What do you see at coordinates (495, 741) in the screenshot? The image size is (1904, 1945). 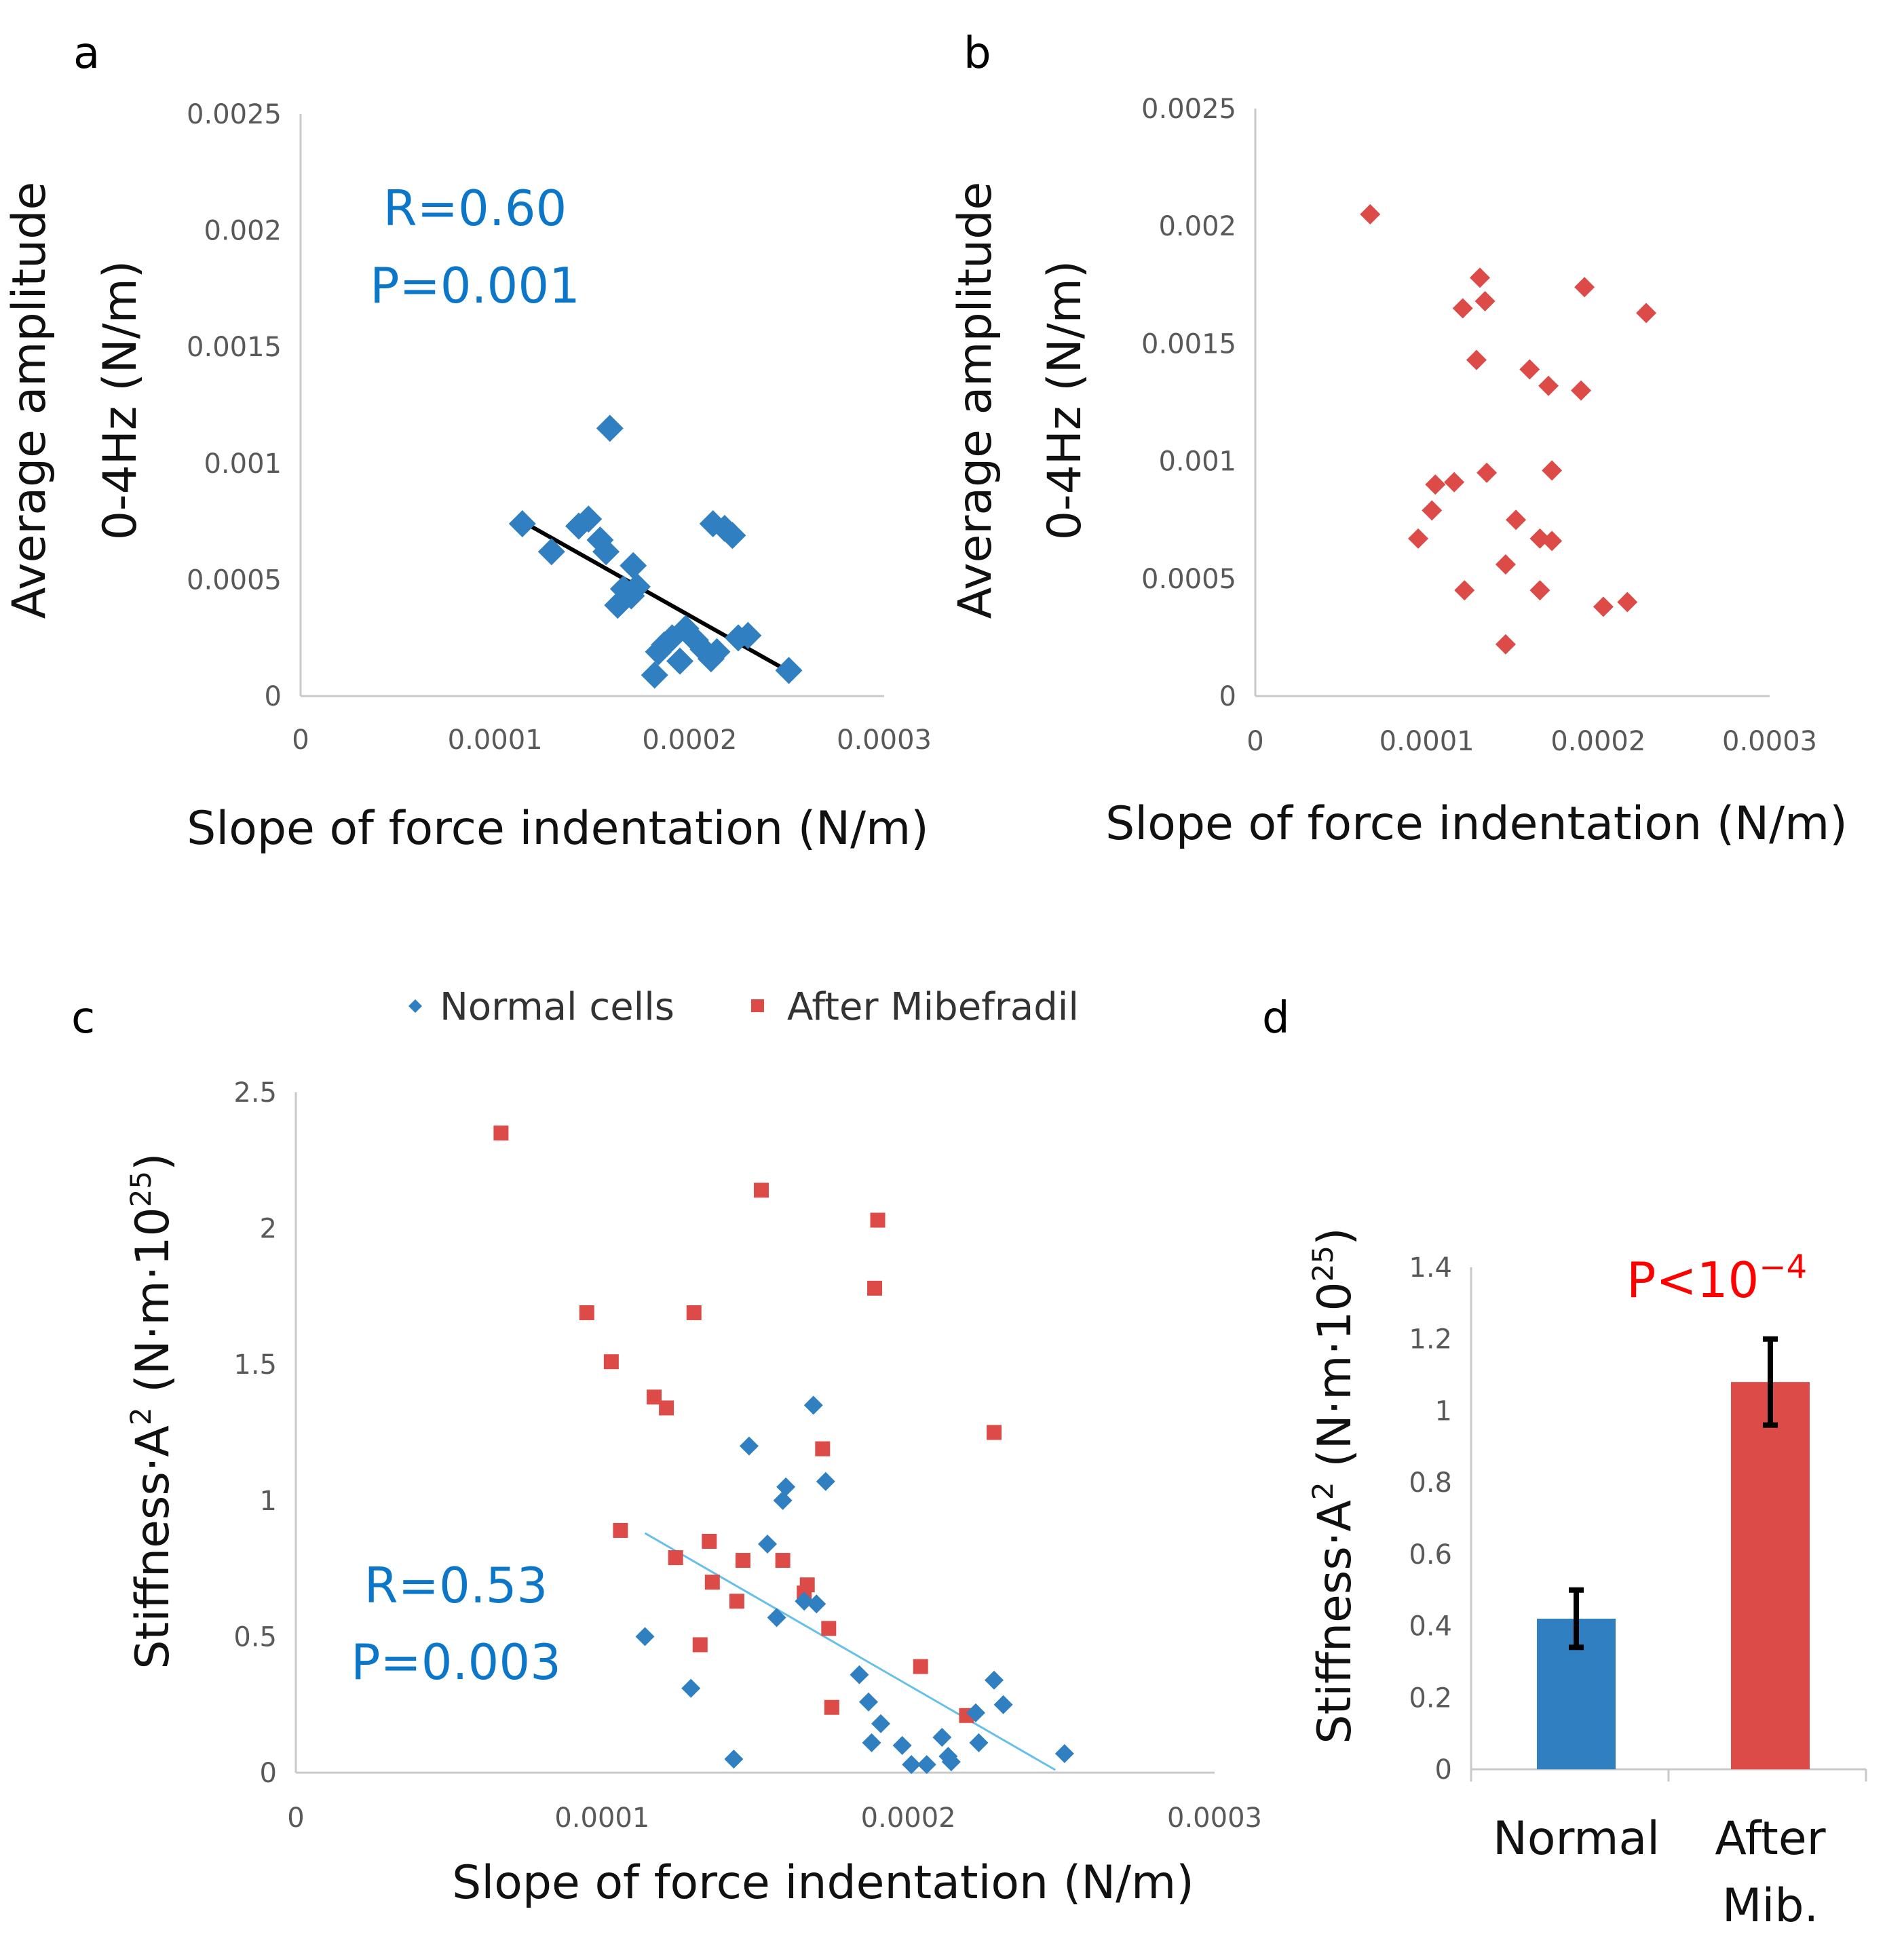 I see `panel-a-x-tick-label: 0.0001` at bounding box center [495, 741].